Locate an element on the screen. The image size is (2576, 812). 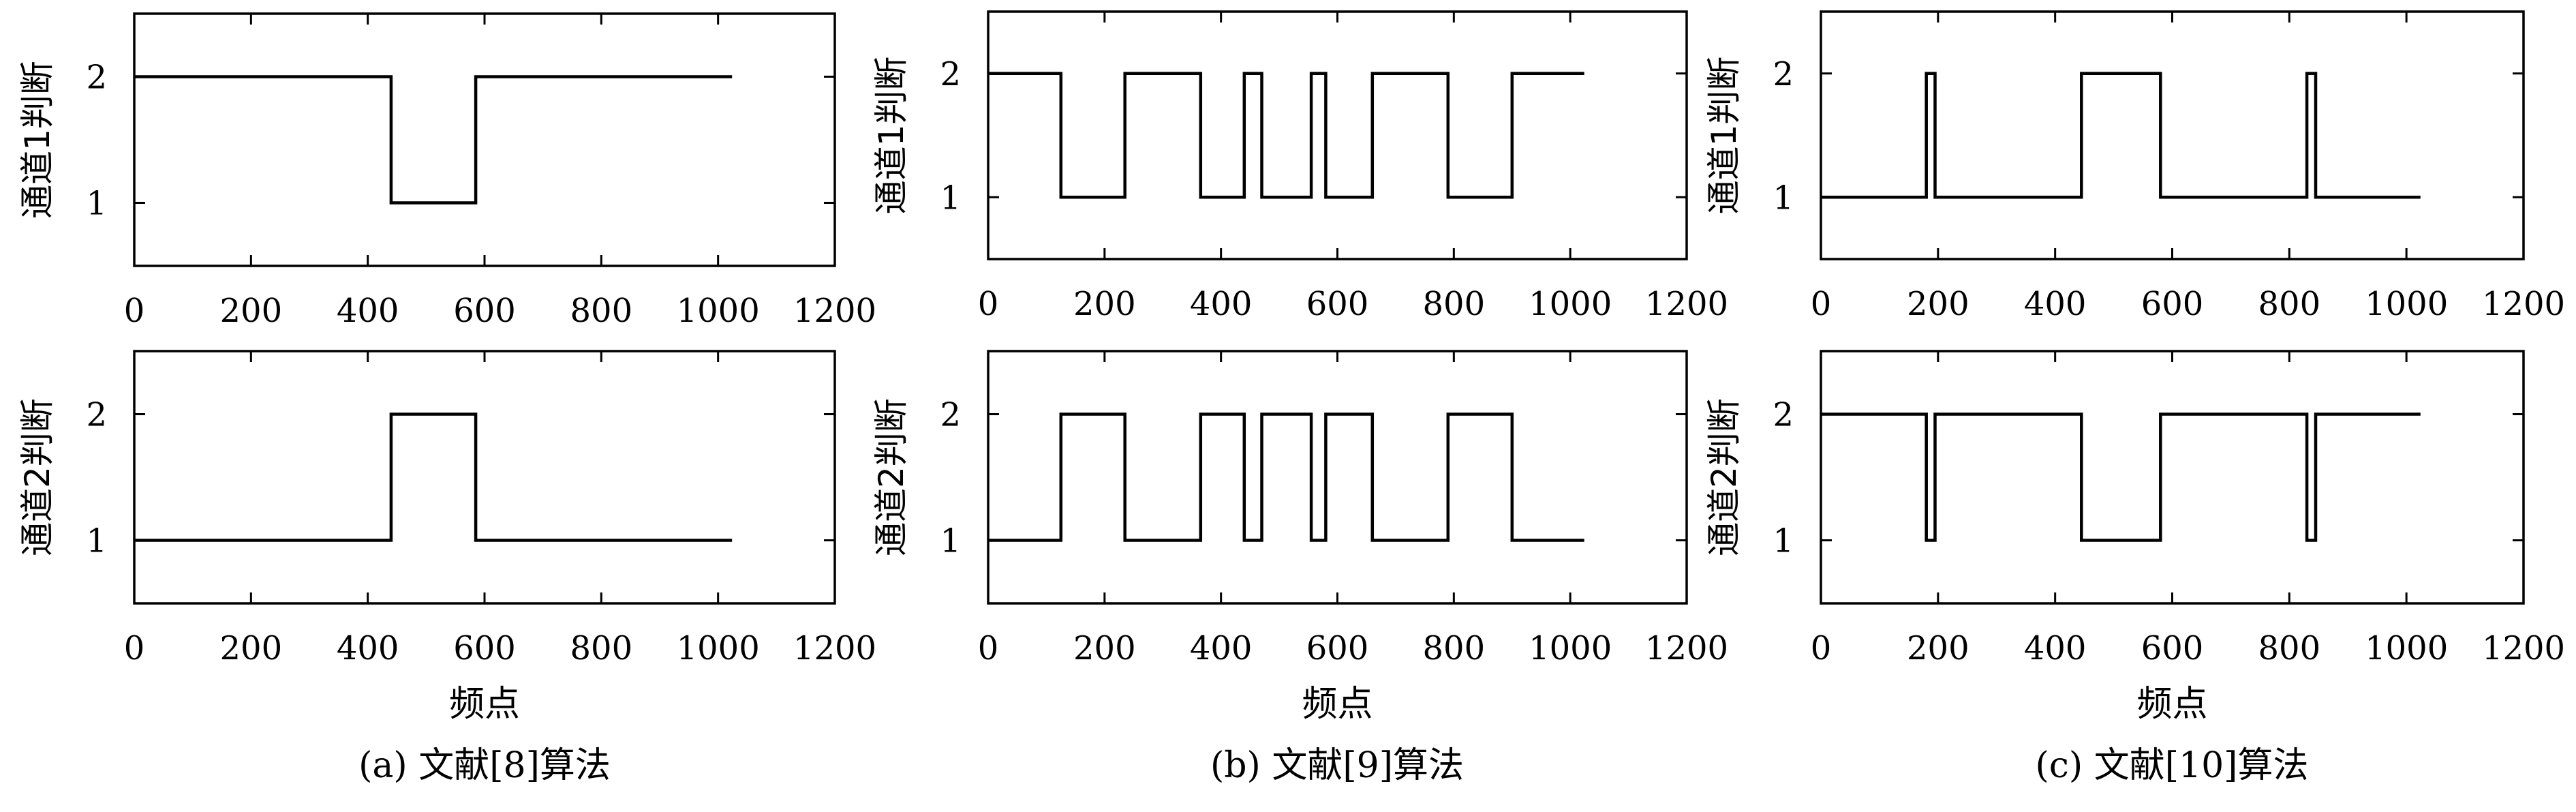
subfigure-caption: (a) 文献[8]算法 is located at coordinates (484, 765).